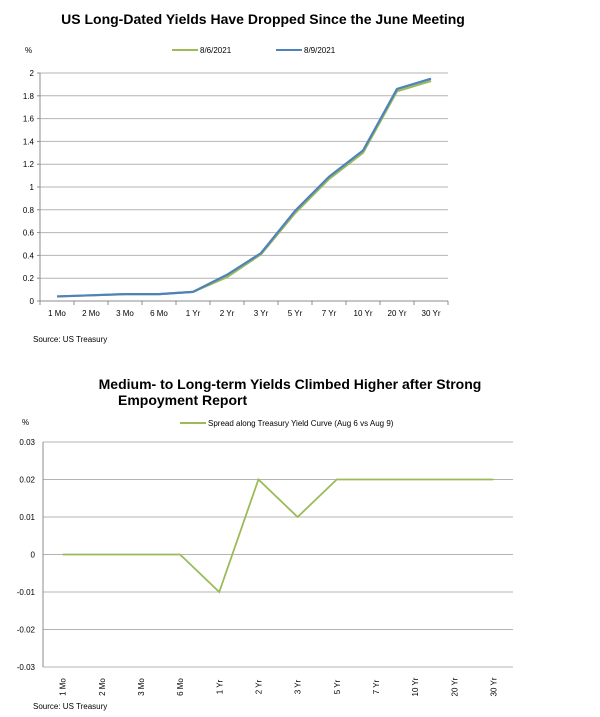 The image size is (600, 717). What do you see at coordinates (102, 687) in the screenshot?
I see `chart-2-x-tick-label: 2 Mo` at bounding box center [102, 687].